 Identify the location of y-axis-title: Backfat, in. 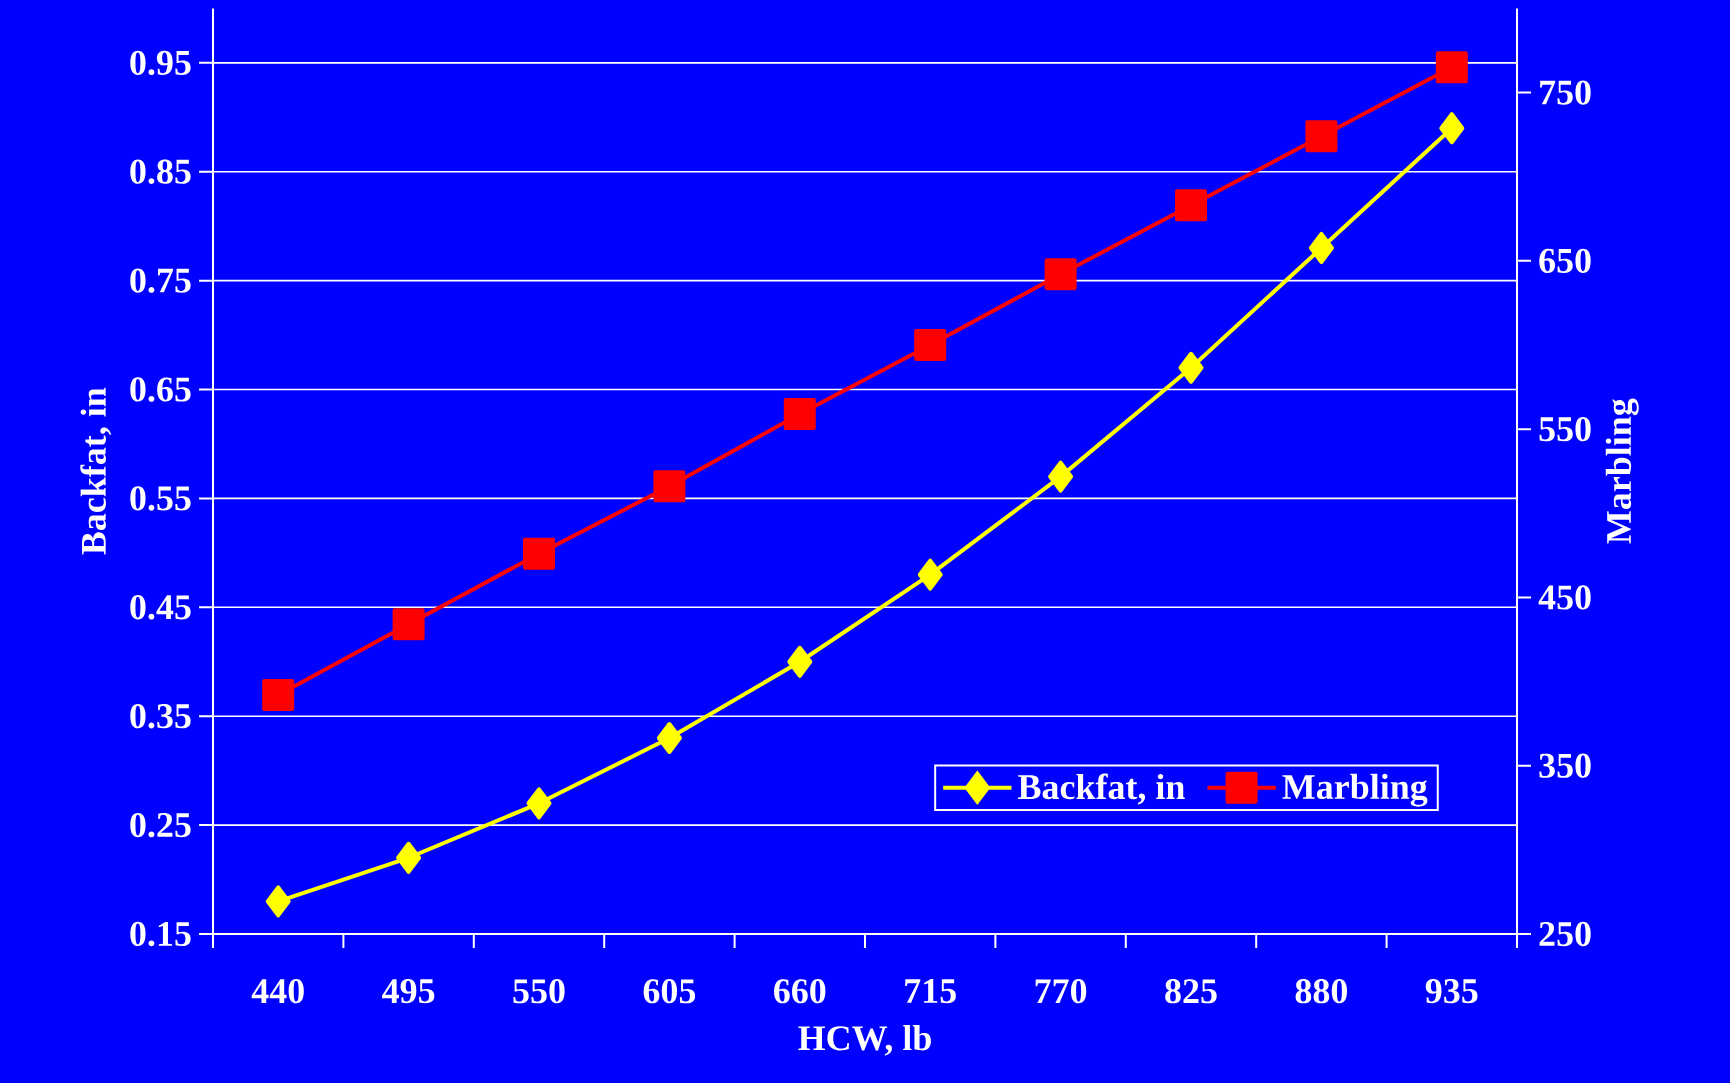
(96, 471).